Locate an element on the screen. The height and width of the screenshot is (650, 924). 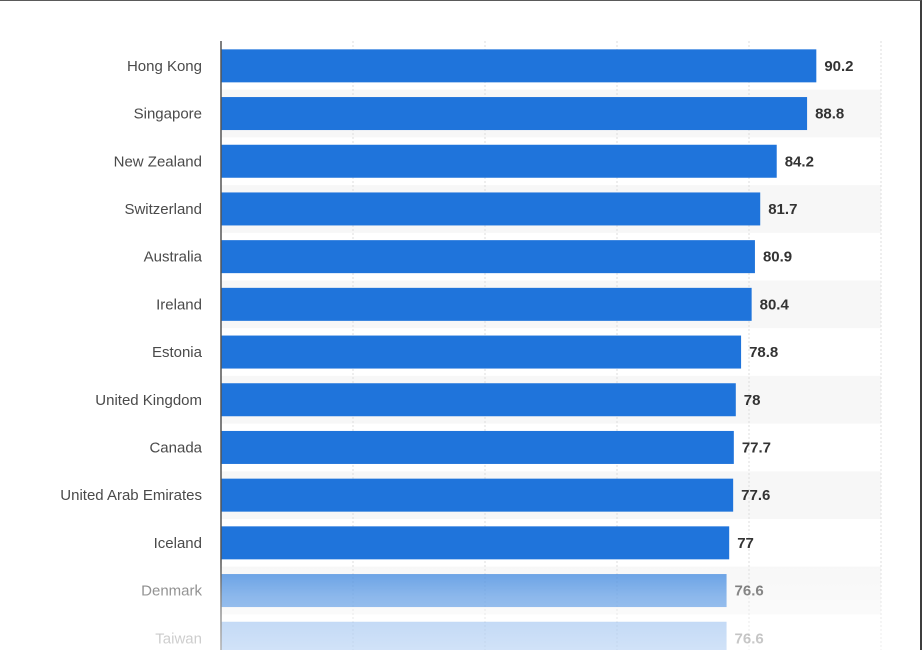
category-label: Switzerland is located at coordinates (163, 209).